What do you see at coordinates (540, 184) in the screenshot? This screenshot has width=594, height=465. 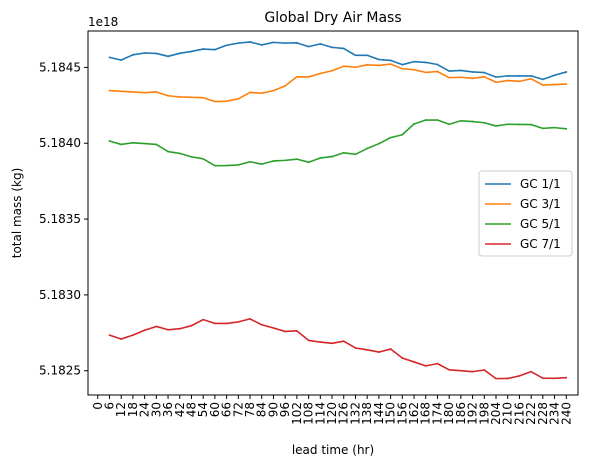 I see `legend-label: GC 1/1` at bounding box center [540, 184].